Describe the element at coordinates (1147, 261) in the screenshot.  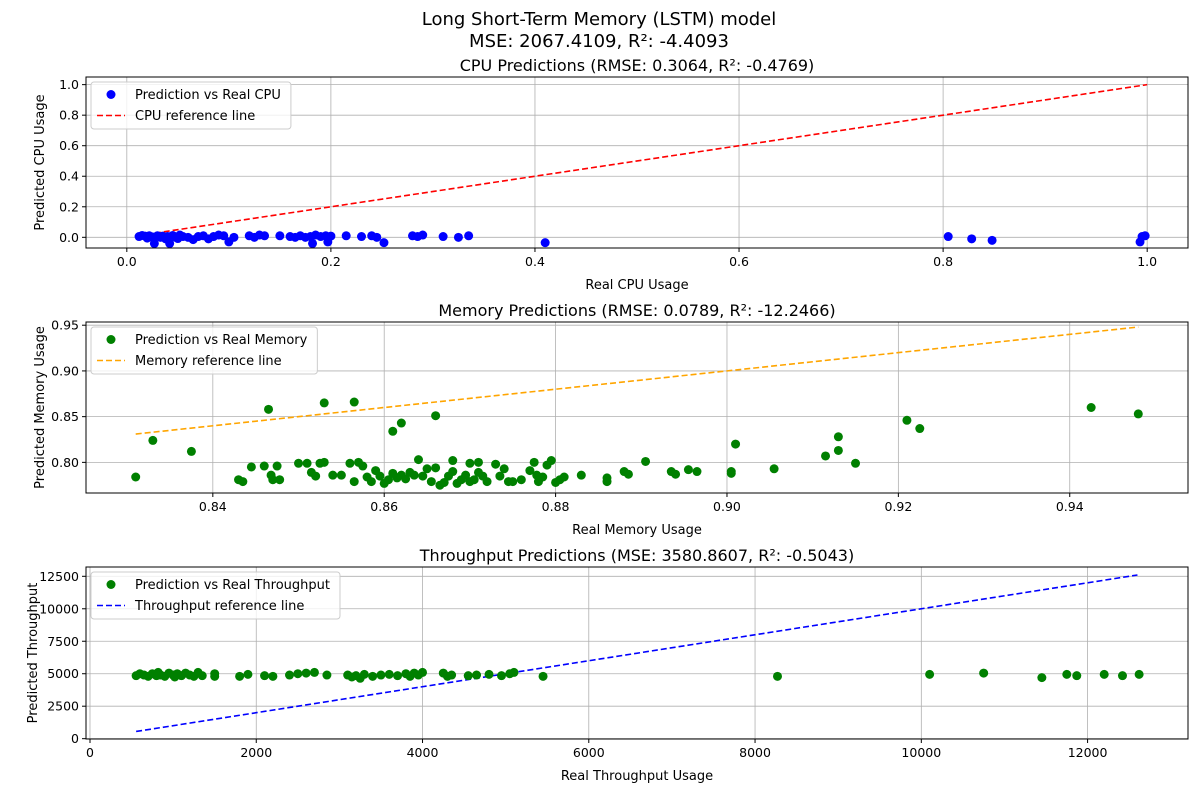
I see `cpu-x-tick-label: 1.0` at that location.